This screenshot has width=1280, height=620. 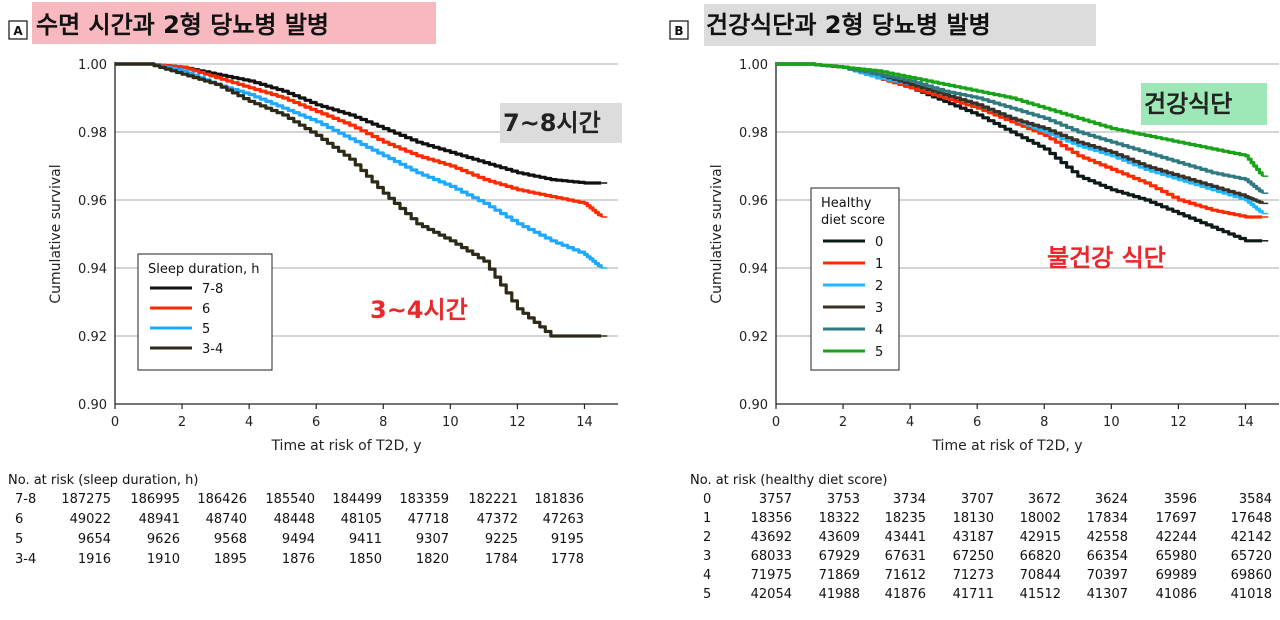 What do you see at coordinates (432, 559) in the screenshot?
I see `risk-cell: 1820` at bounding box center [432, 559].